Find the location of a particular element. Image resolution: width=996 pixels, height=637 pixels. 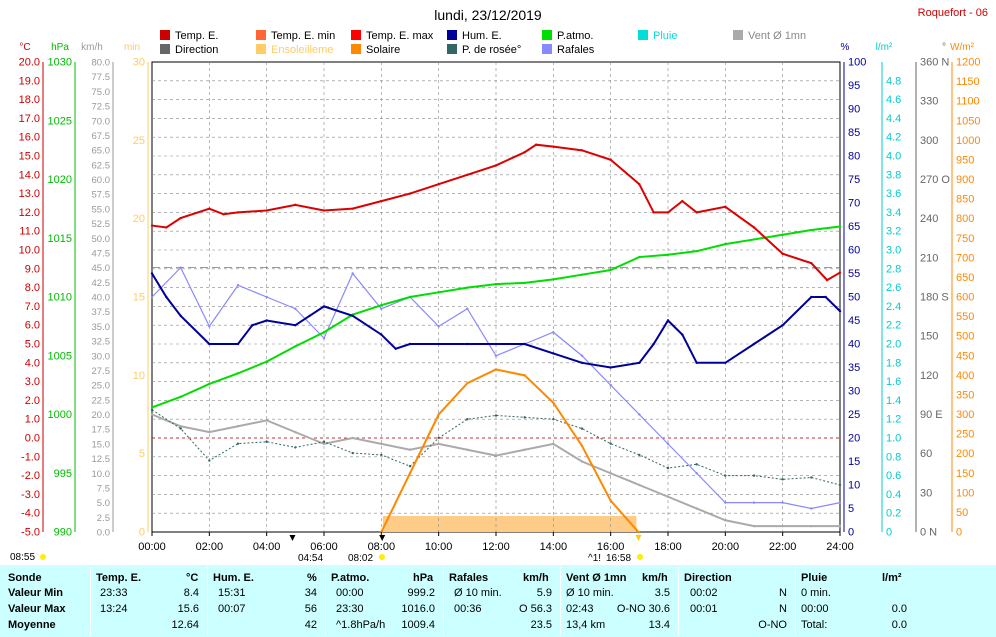

axis-tick-rain: 3.6 is located at coordinates (893, 194).